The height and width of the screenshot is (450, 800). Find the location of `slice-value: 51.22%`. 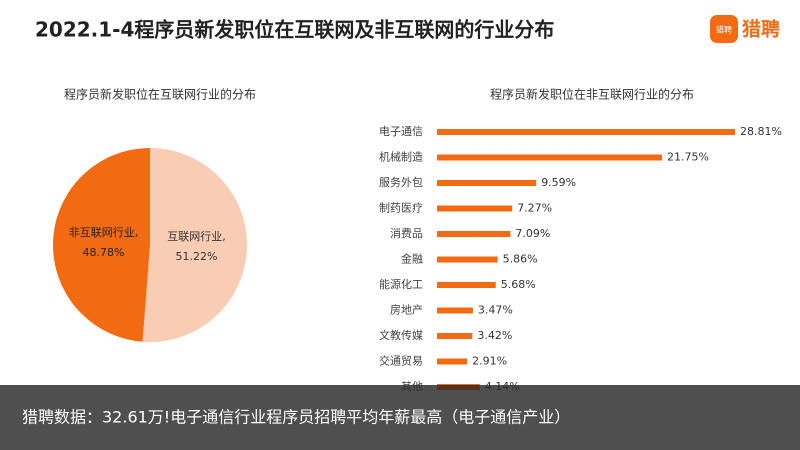

slice-value: 51.22% is located at coordinates (197, 256).